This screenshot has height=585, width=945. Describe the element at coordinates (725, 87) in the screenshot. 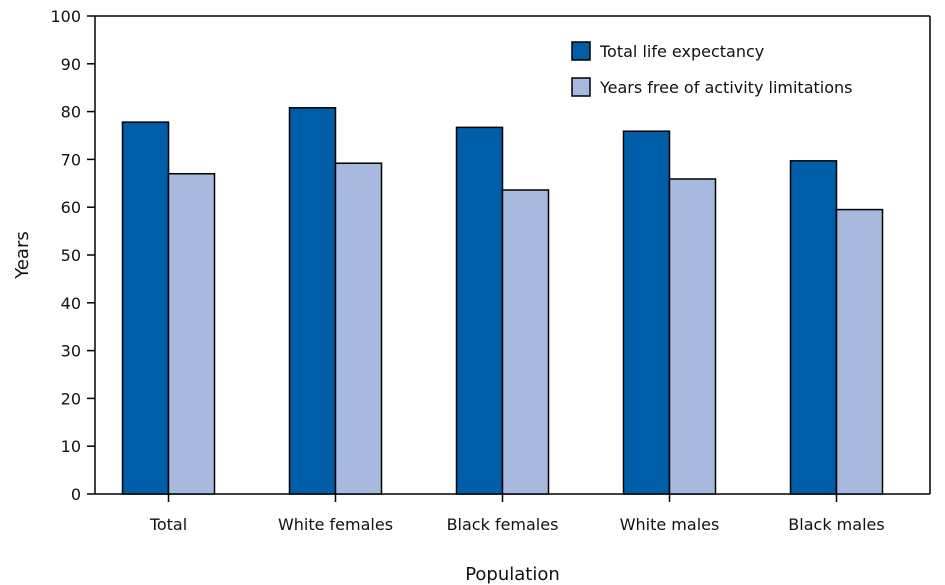

I see `legend-label: Years free of activity limitations` at that location.